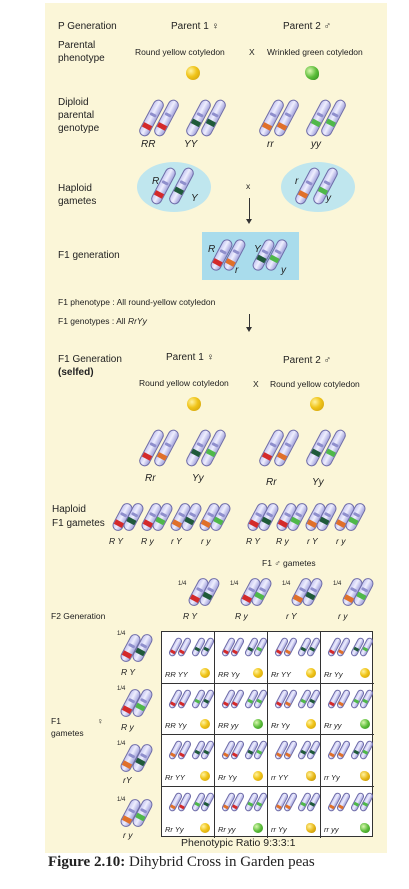 The image size is (409, 889). I want to click on selfed-parent1-phenotype: Round yellow cotyledon, so click(184, 383).